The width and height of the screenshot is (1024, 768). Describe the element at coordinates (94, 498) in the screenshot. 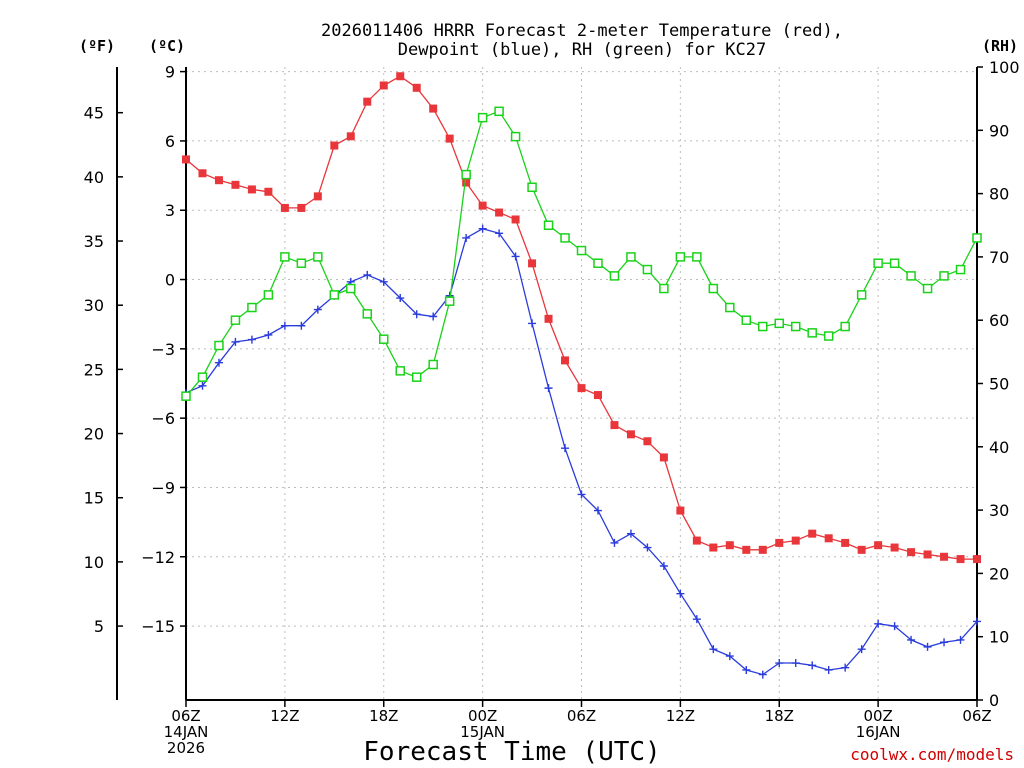

I see `fahrenheit-tick-label: 15` at that location.